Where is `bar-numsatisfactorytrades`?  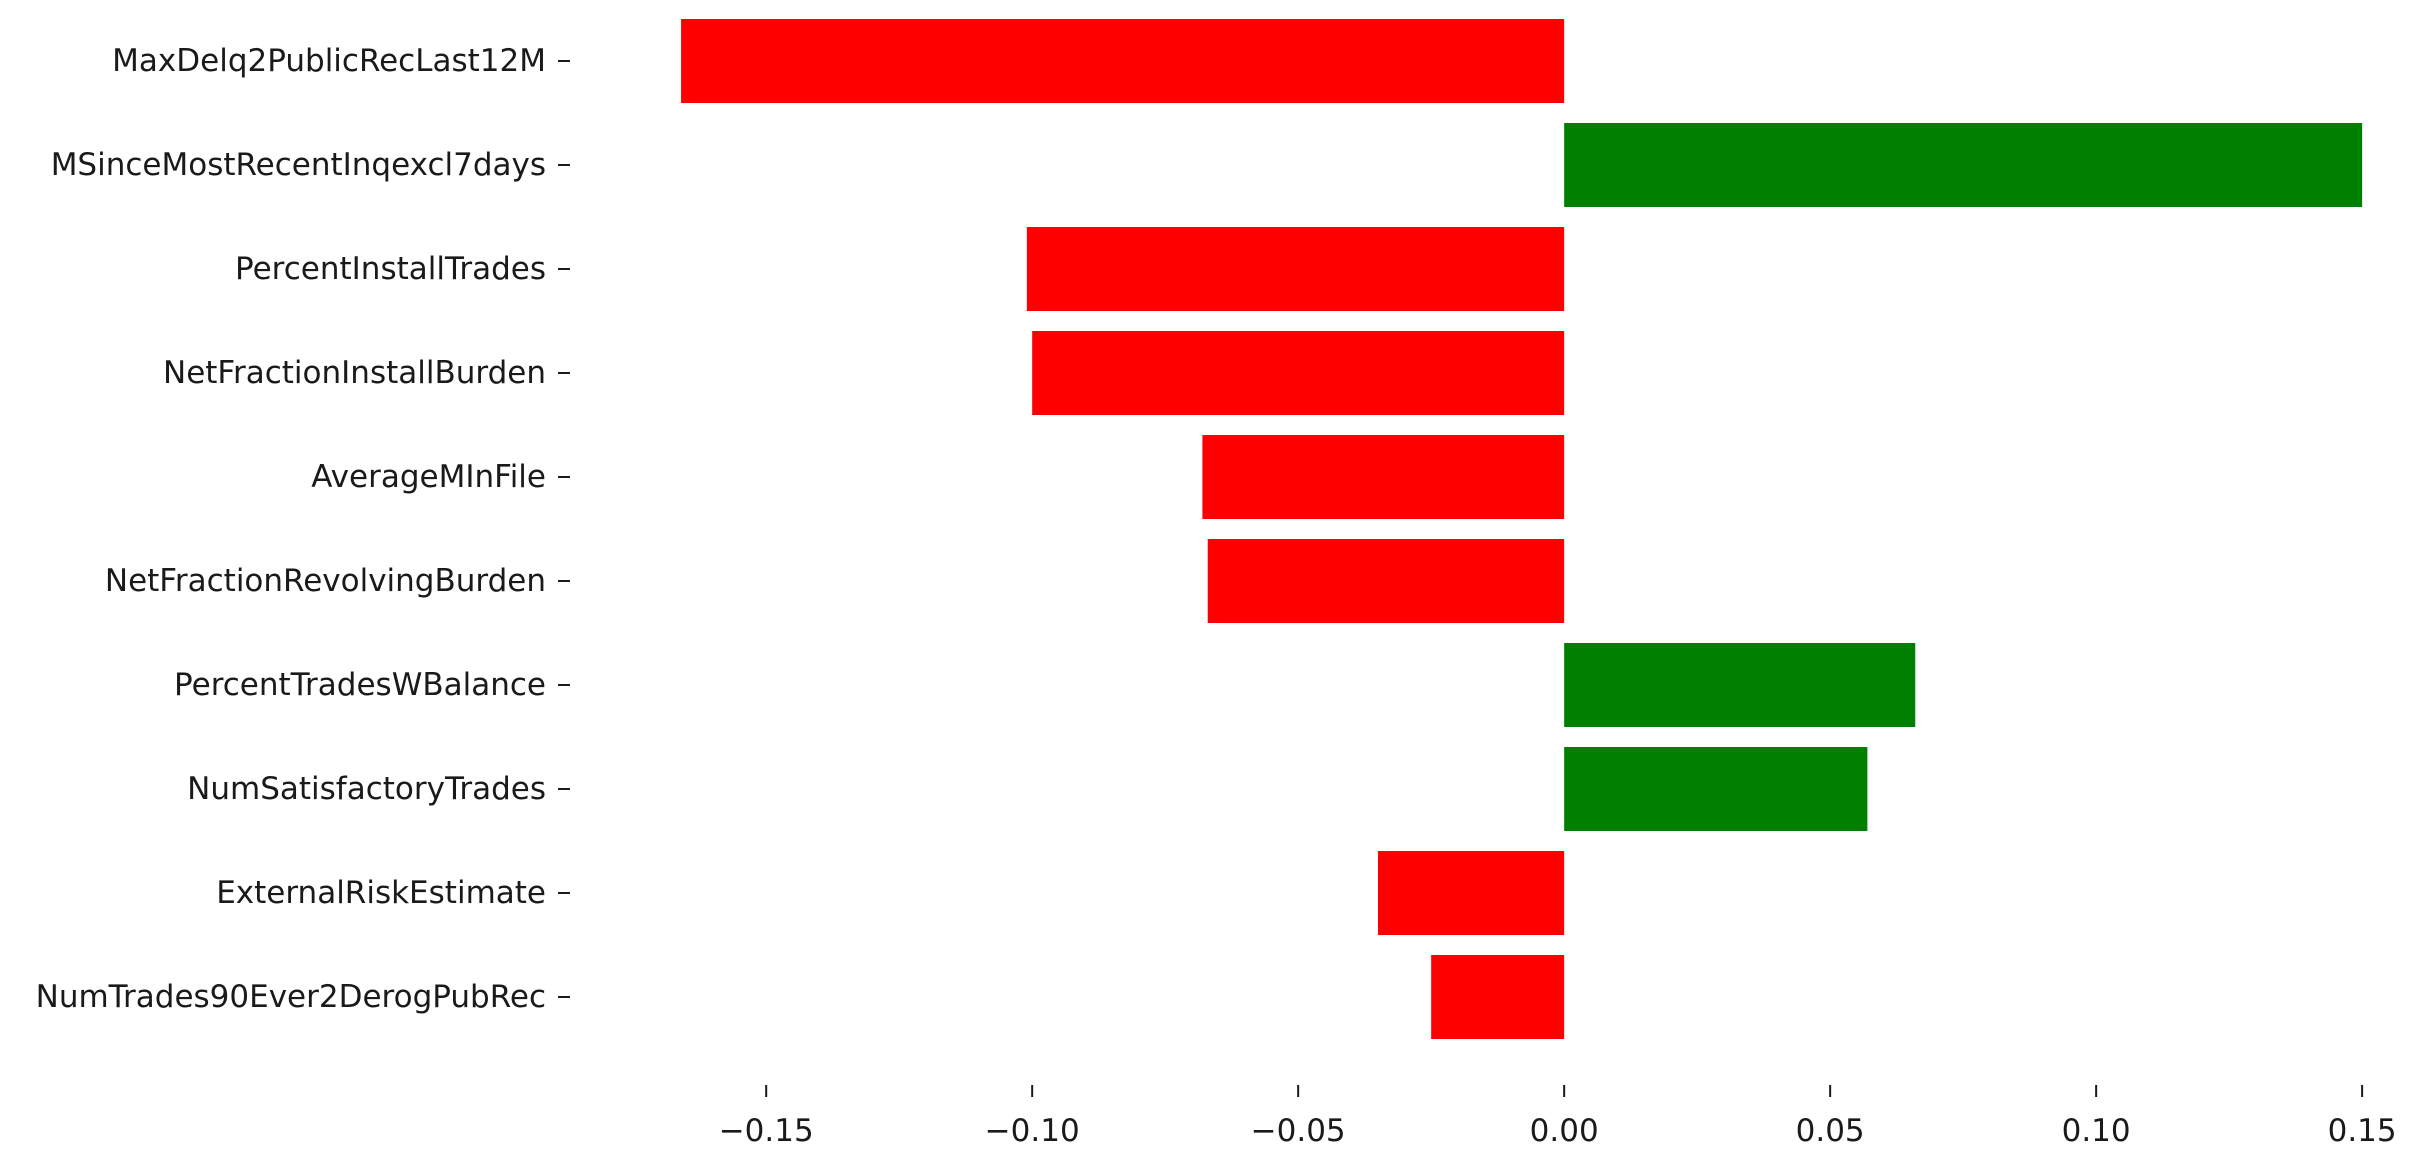
bar-numsatisfactorytrades is located at coordinates (1716, 789).